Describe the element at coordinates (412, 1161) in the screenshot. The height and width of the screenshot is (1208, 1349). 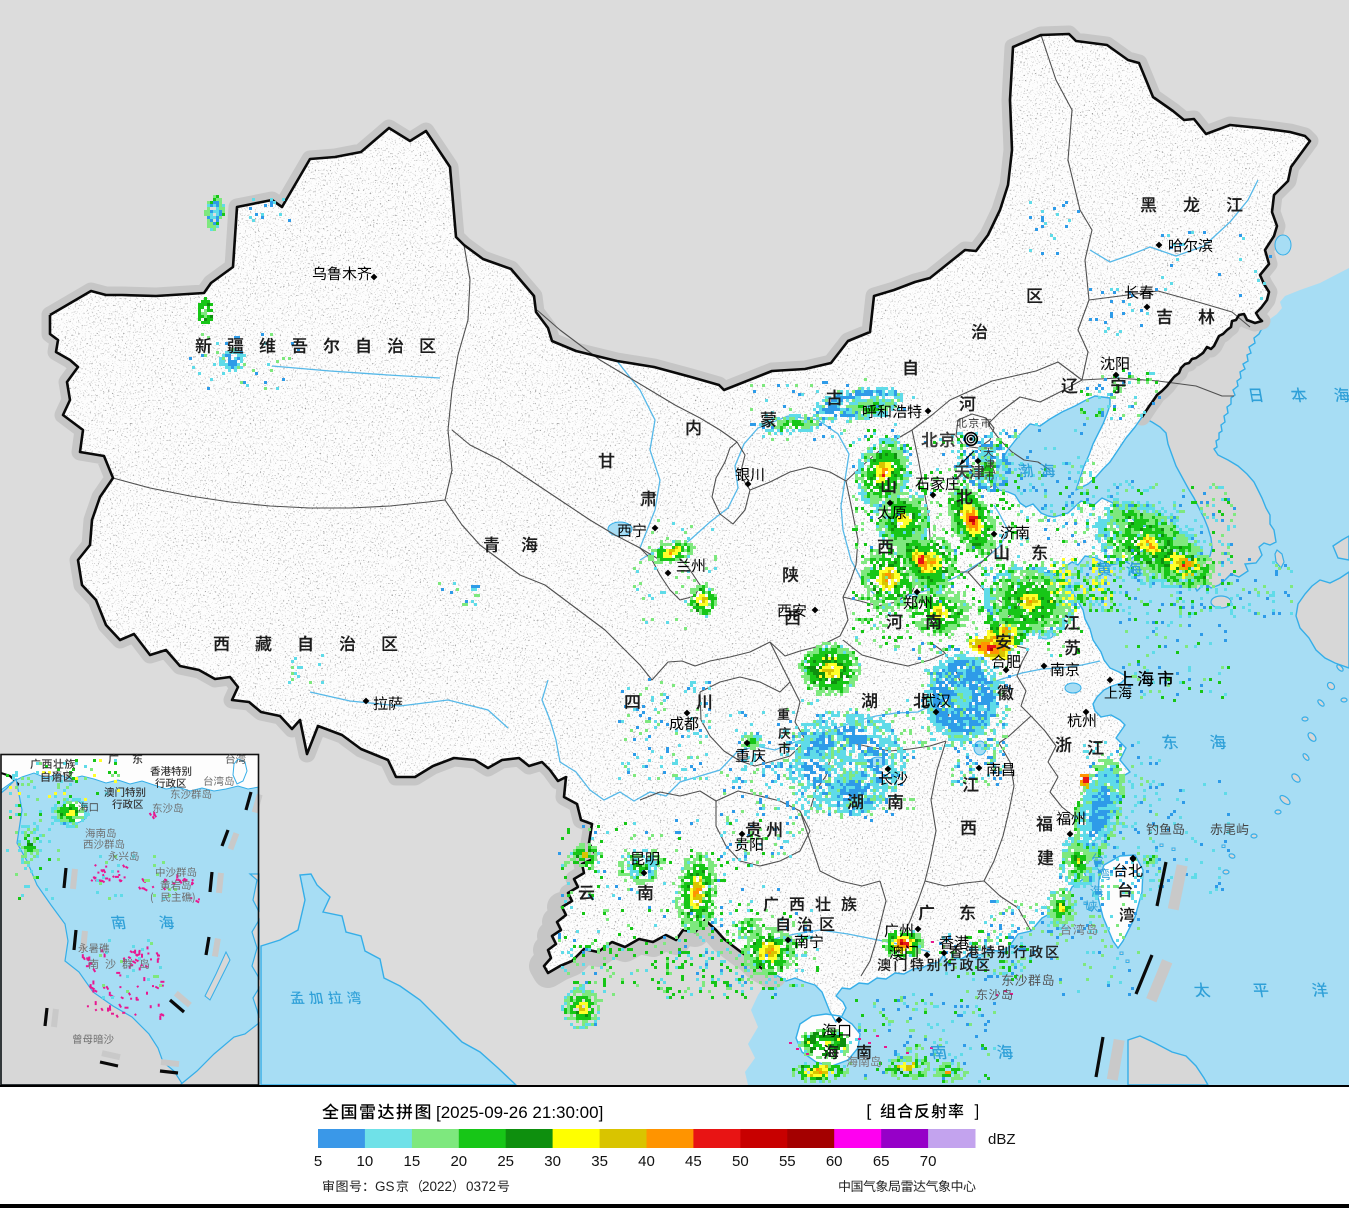
I see `svg-text: 15` at that location.